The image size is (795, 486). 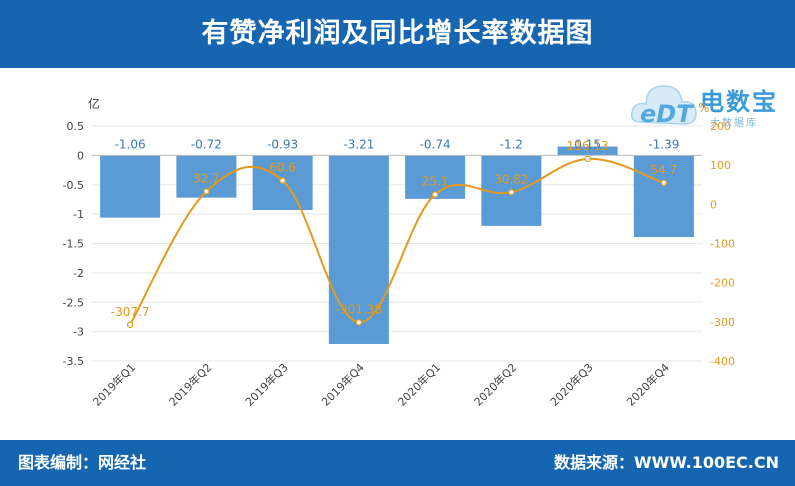 What do you see at coordinates (571, 384) in the screenshot?
I see `x-tick-label: 2020年Q3` at bounding box center [571, 384].